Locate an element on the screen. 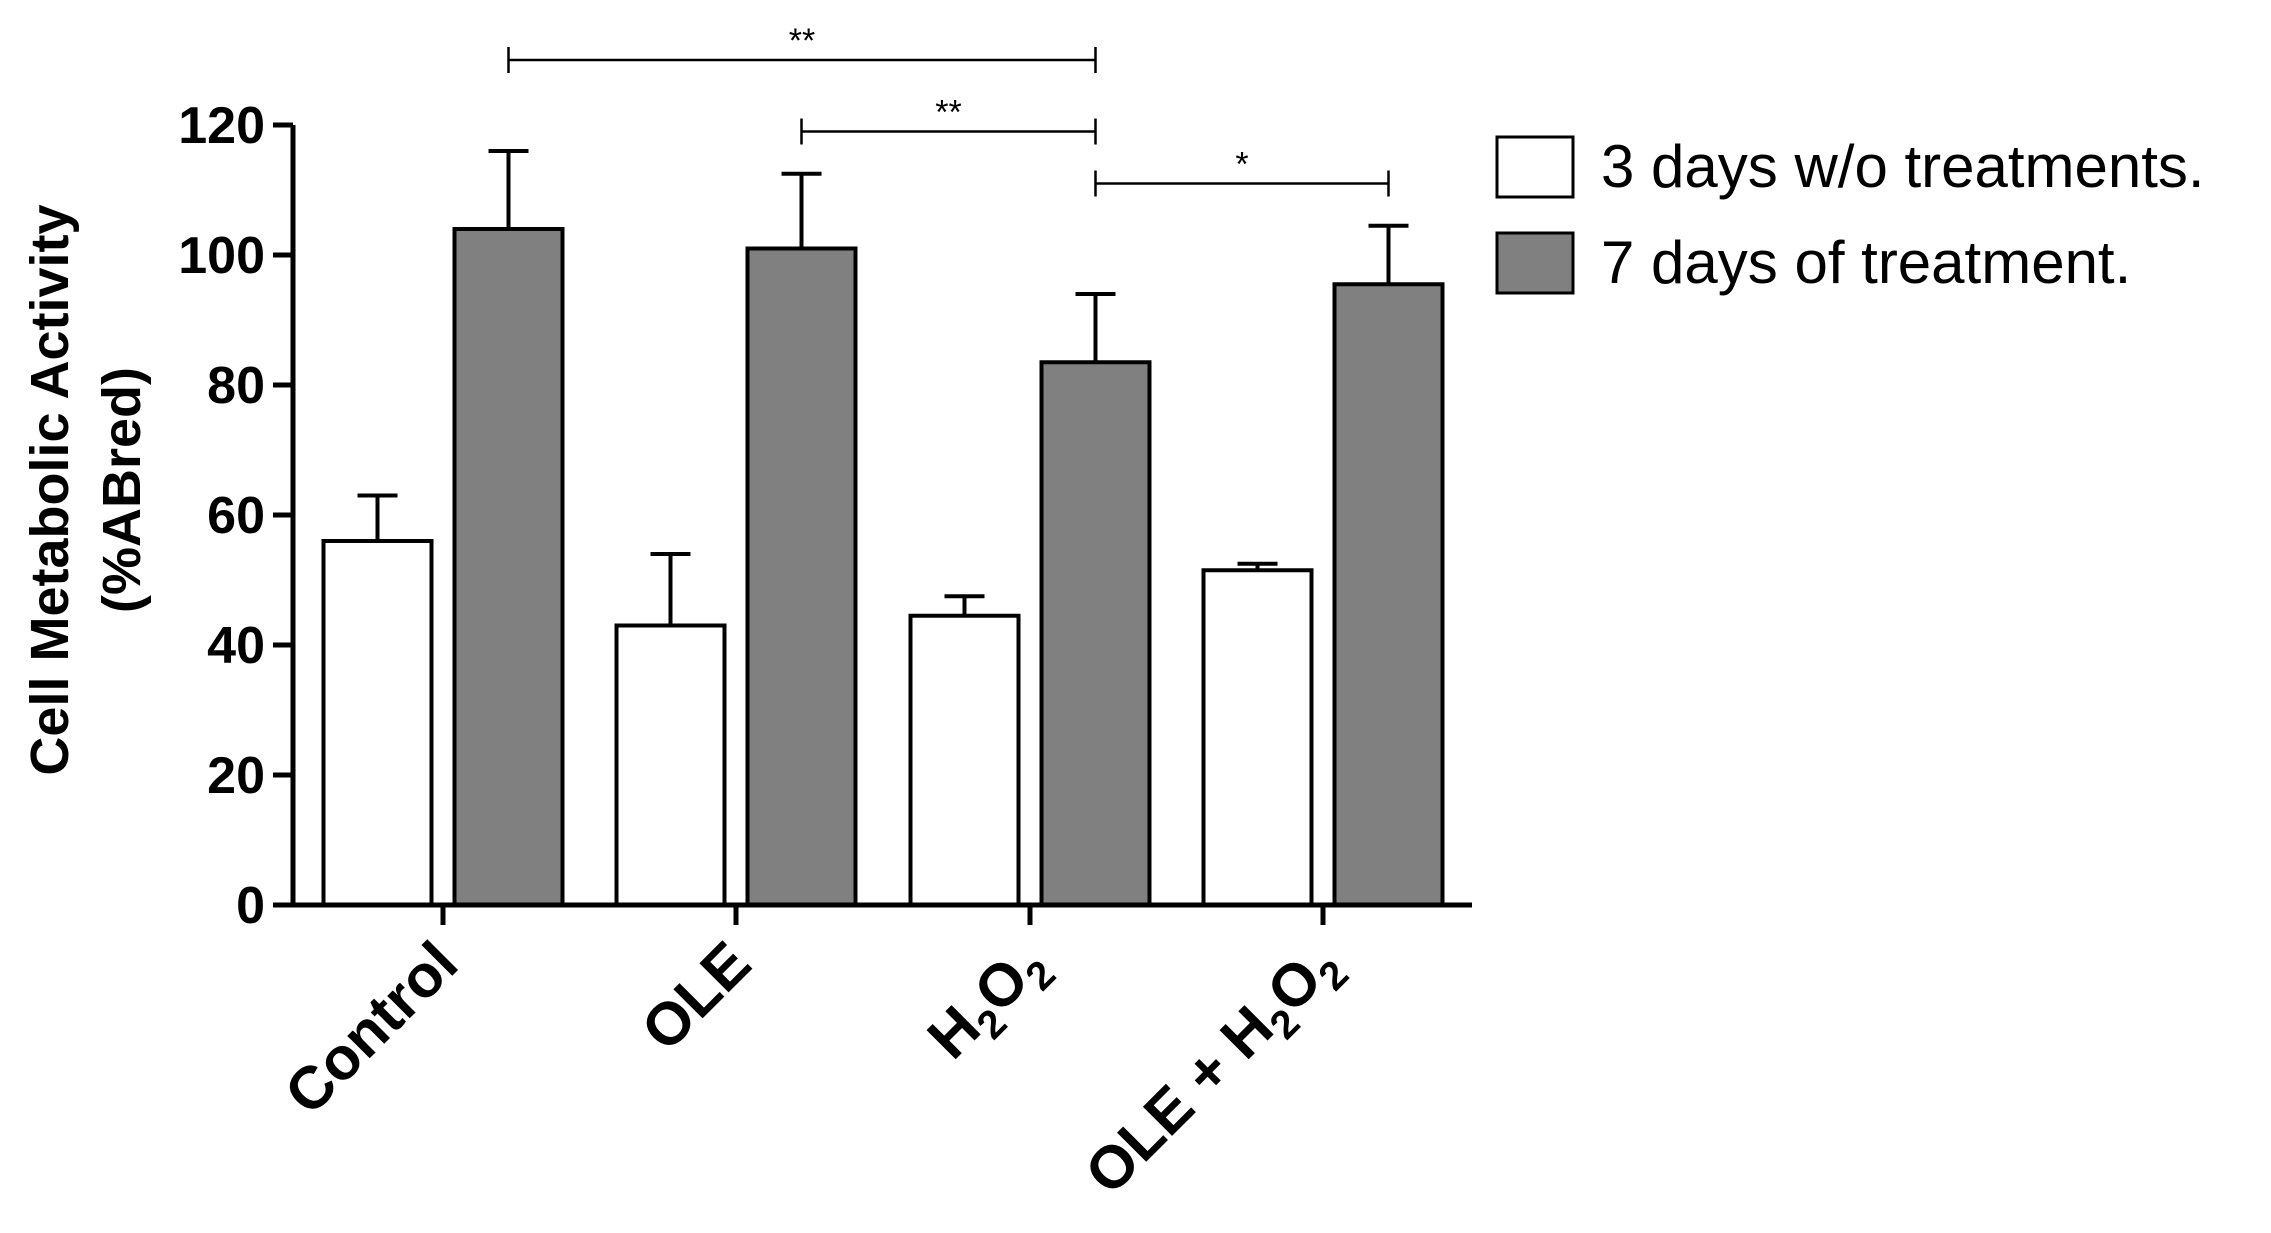  x-tick-label: Control is located at coordinates (371, 1028).